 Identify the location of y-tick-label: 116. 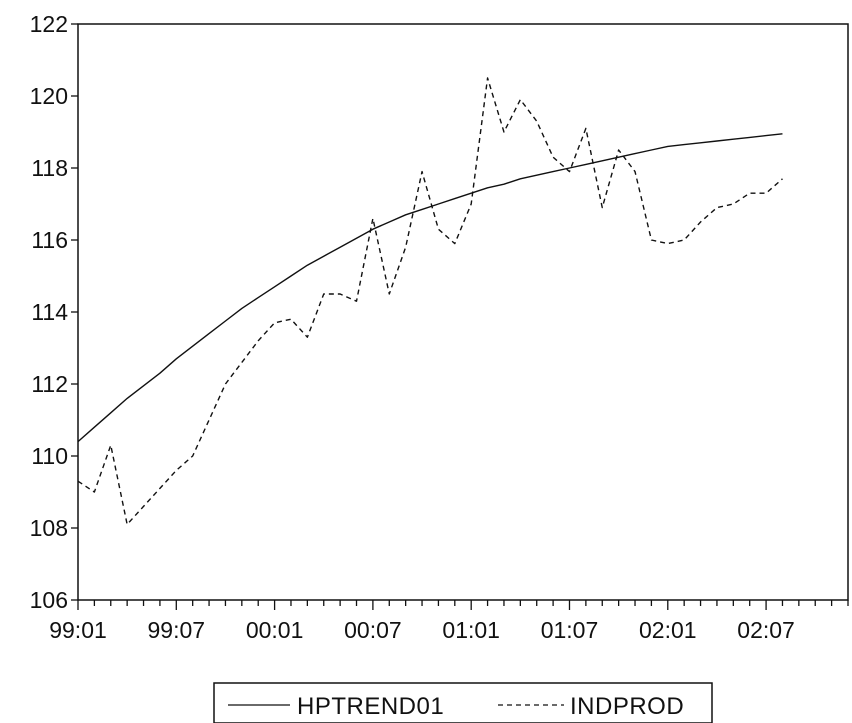
(49, 240).